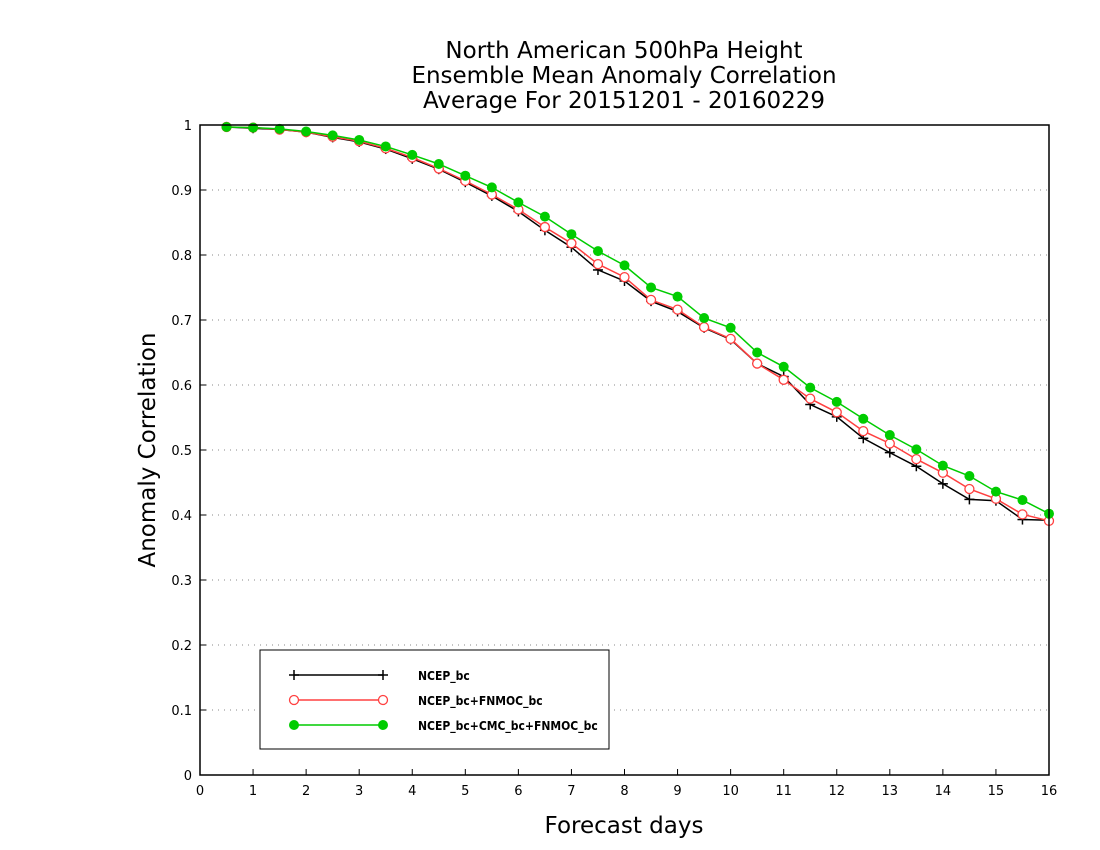 The image size is (1100, 850). What do you see at coordinates (890, 791) in the screenshot?
I see `x-tick-label: 13` at bounding box center [890, 791].